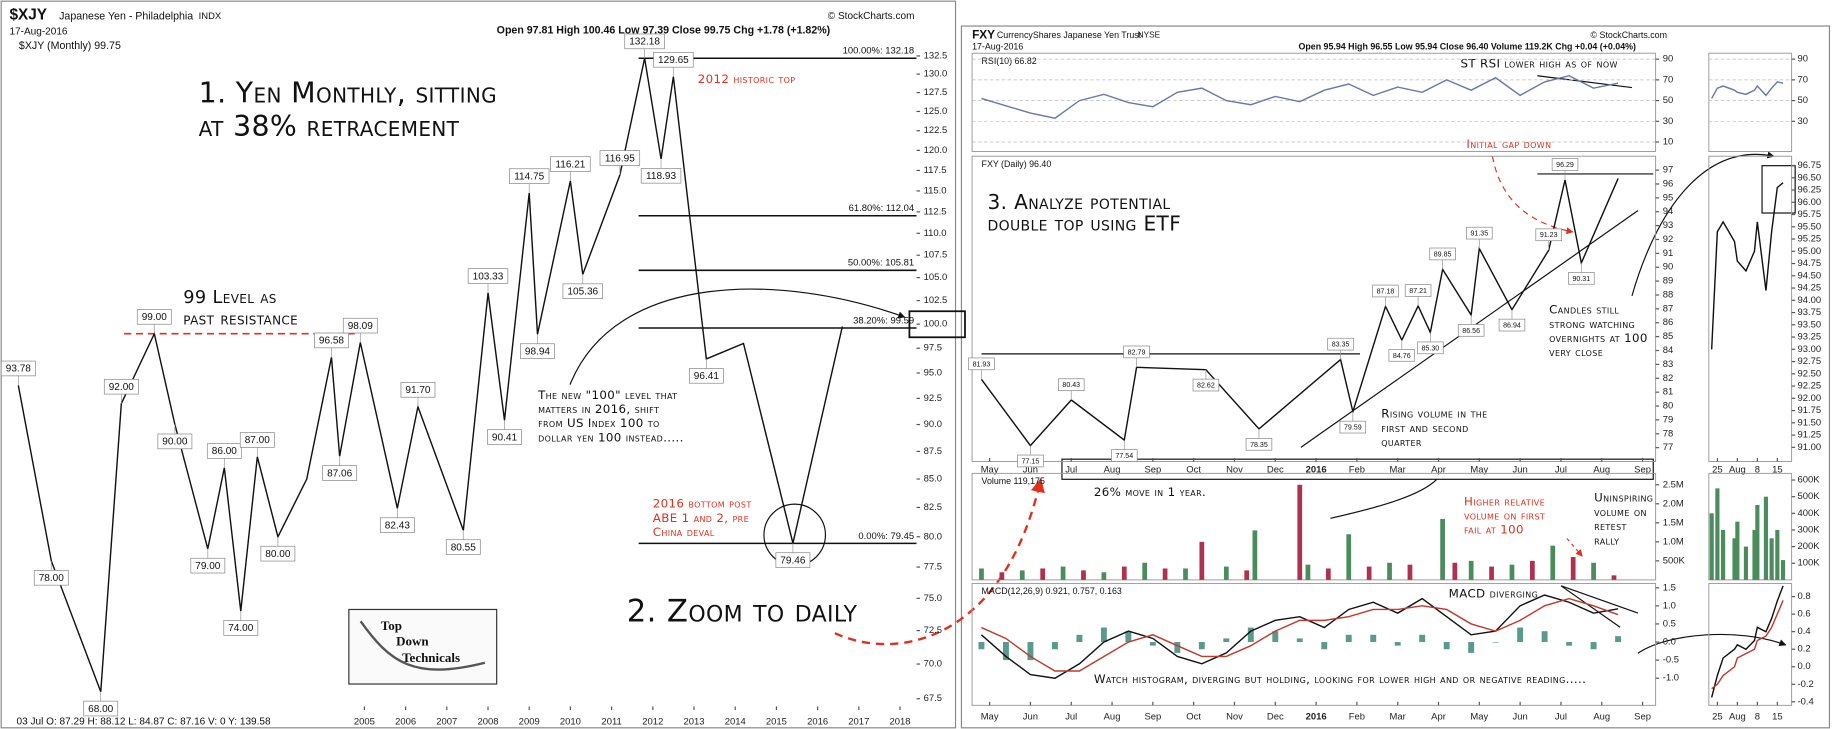 The height and width of the screenshot is (729, 1833). I want to click on date: 17-Aug-2016, so click(38, 32).